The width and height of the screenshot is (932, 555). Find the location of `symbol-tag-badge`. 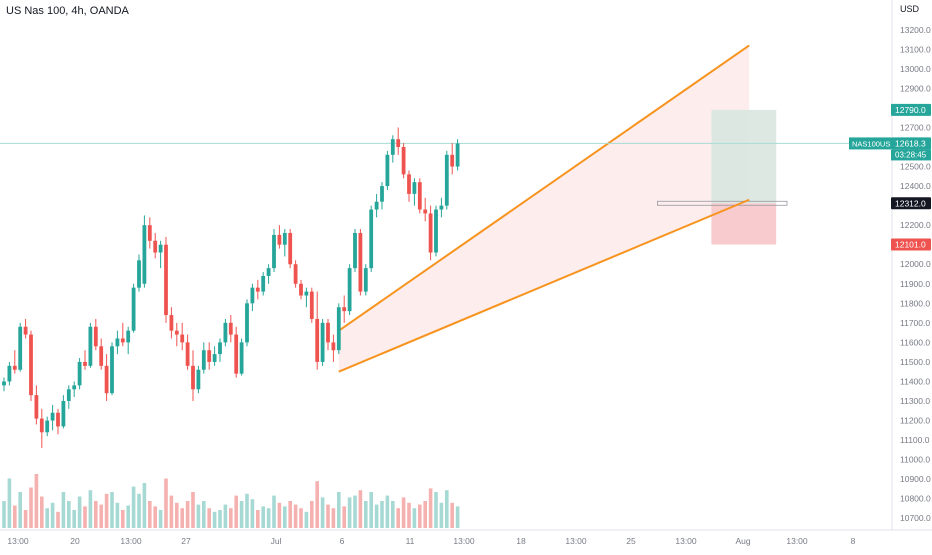

symbol-tag-badge is located at coordinates (870, 143).